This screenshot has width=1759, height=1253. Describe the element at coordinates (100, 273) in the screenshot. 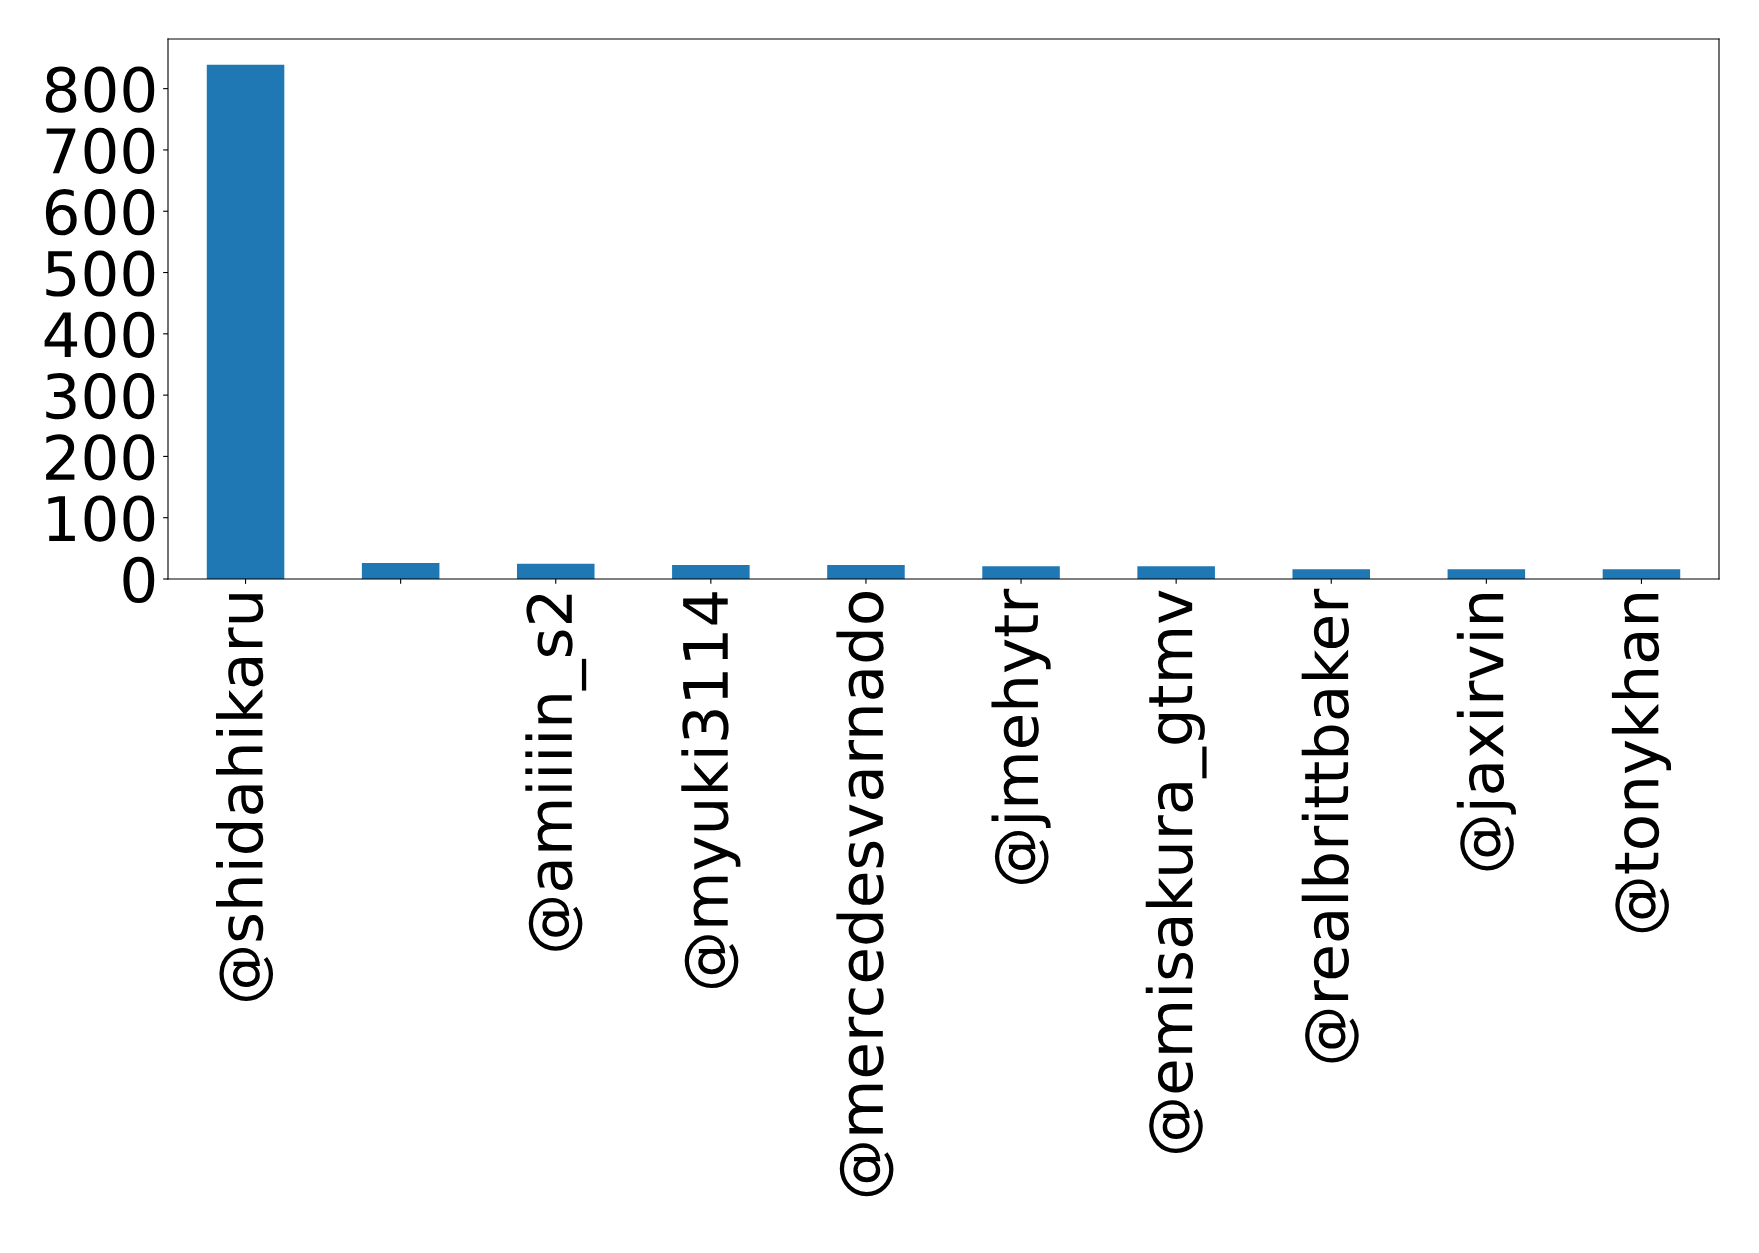

I see `y-tick-label: 500` at that location.